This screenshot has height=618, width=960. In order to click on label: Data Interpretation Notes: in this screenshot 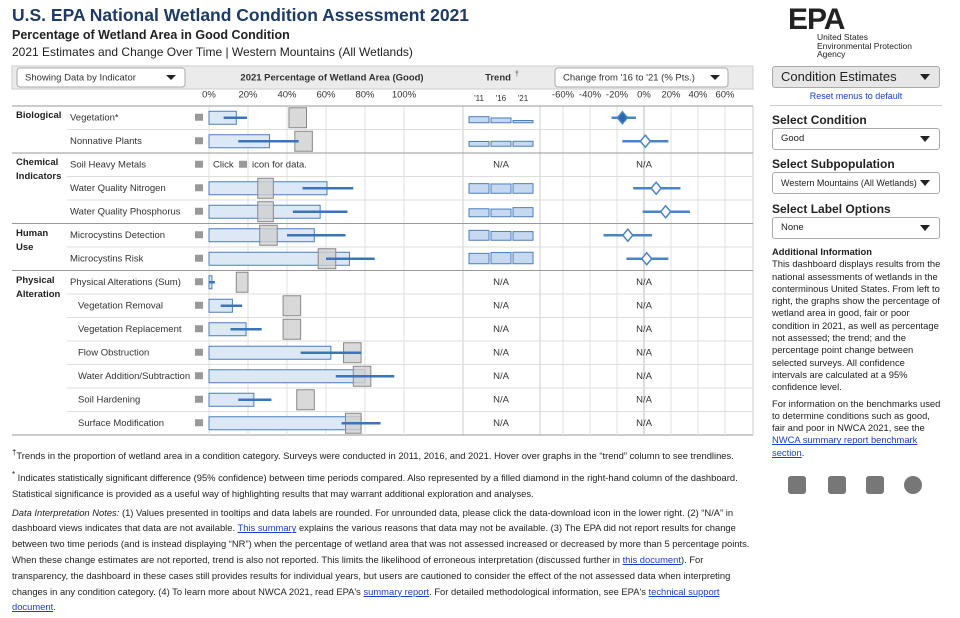, I will do `click(66, 512)`.